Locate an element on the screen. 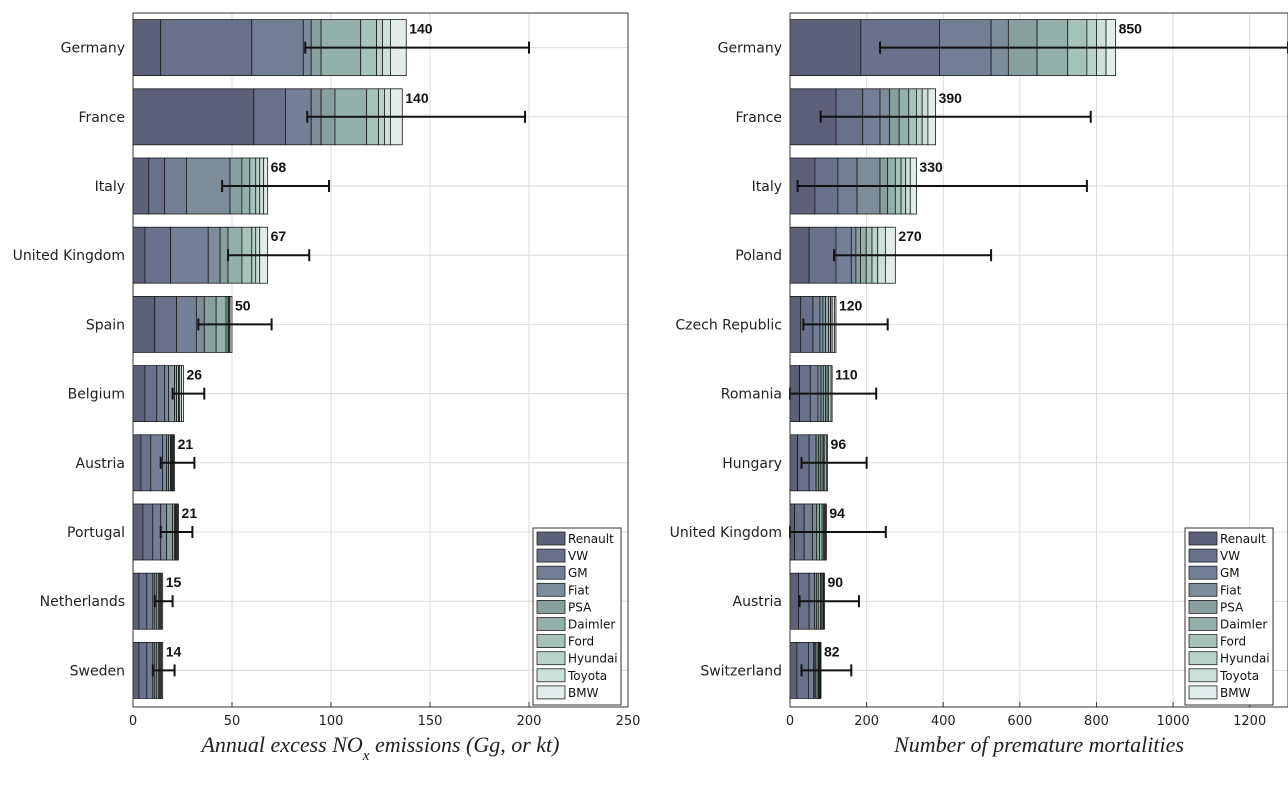 The height and width of the screenshot is (785, 1288). bar-segment-fiat-belgium is located at coordinates (167, 394).